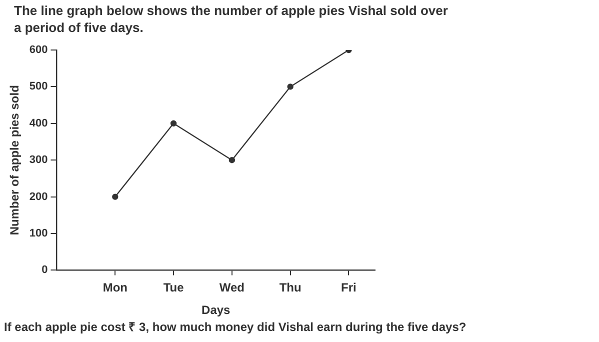 This screenshot has height=342, width=599. I want to click on x-tick-label: Thu, so click(290, 287).